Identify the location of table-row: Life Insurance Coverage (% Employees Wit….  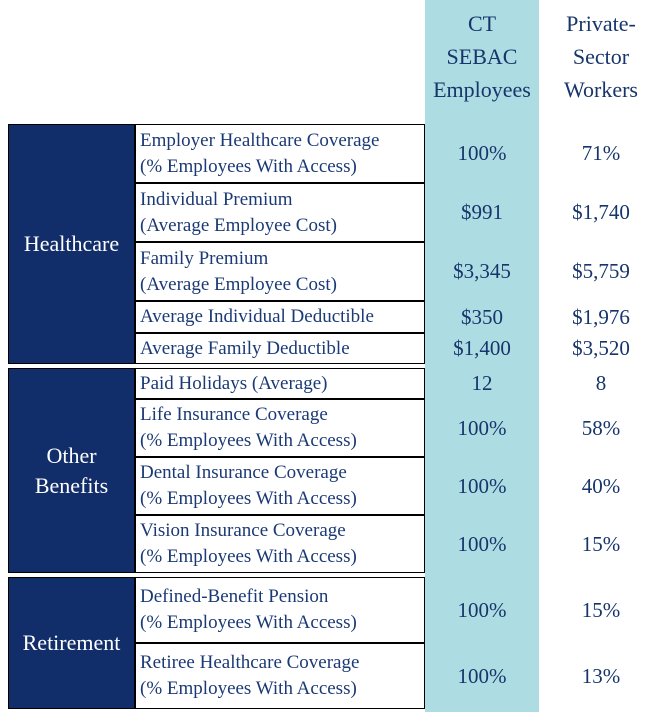
(399, 428).